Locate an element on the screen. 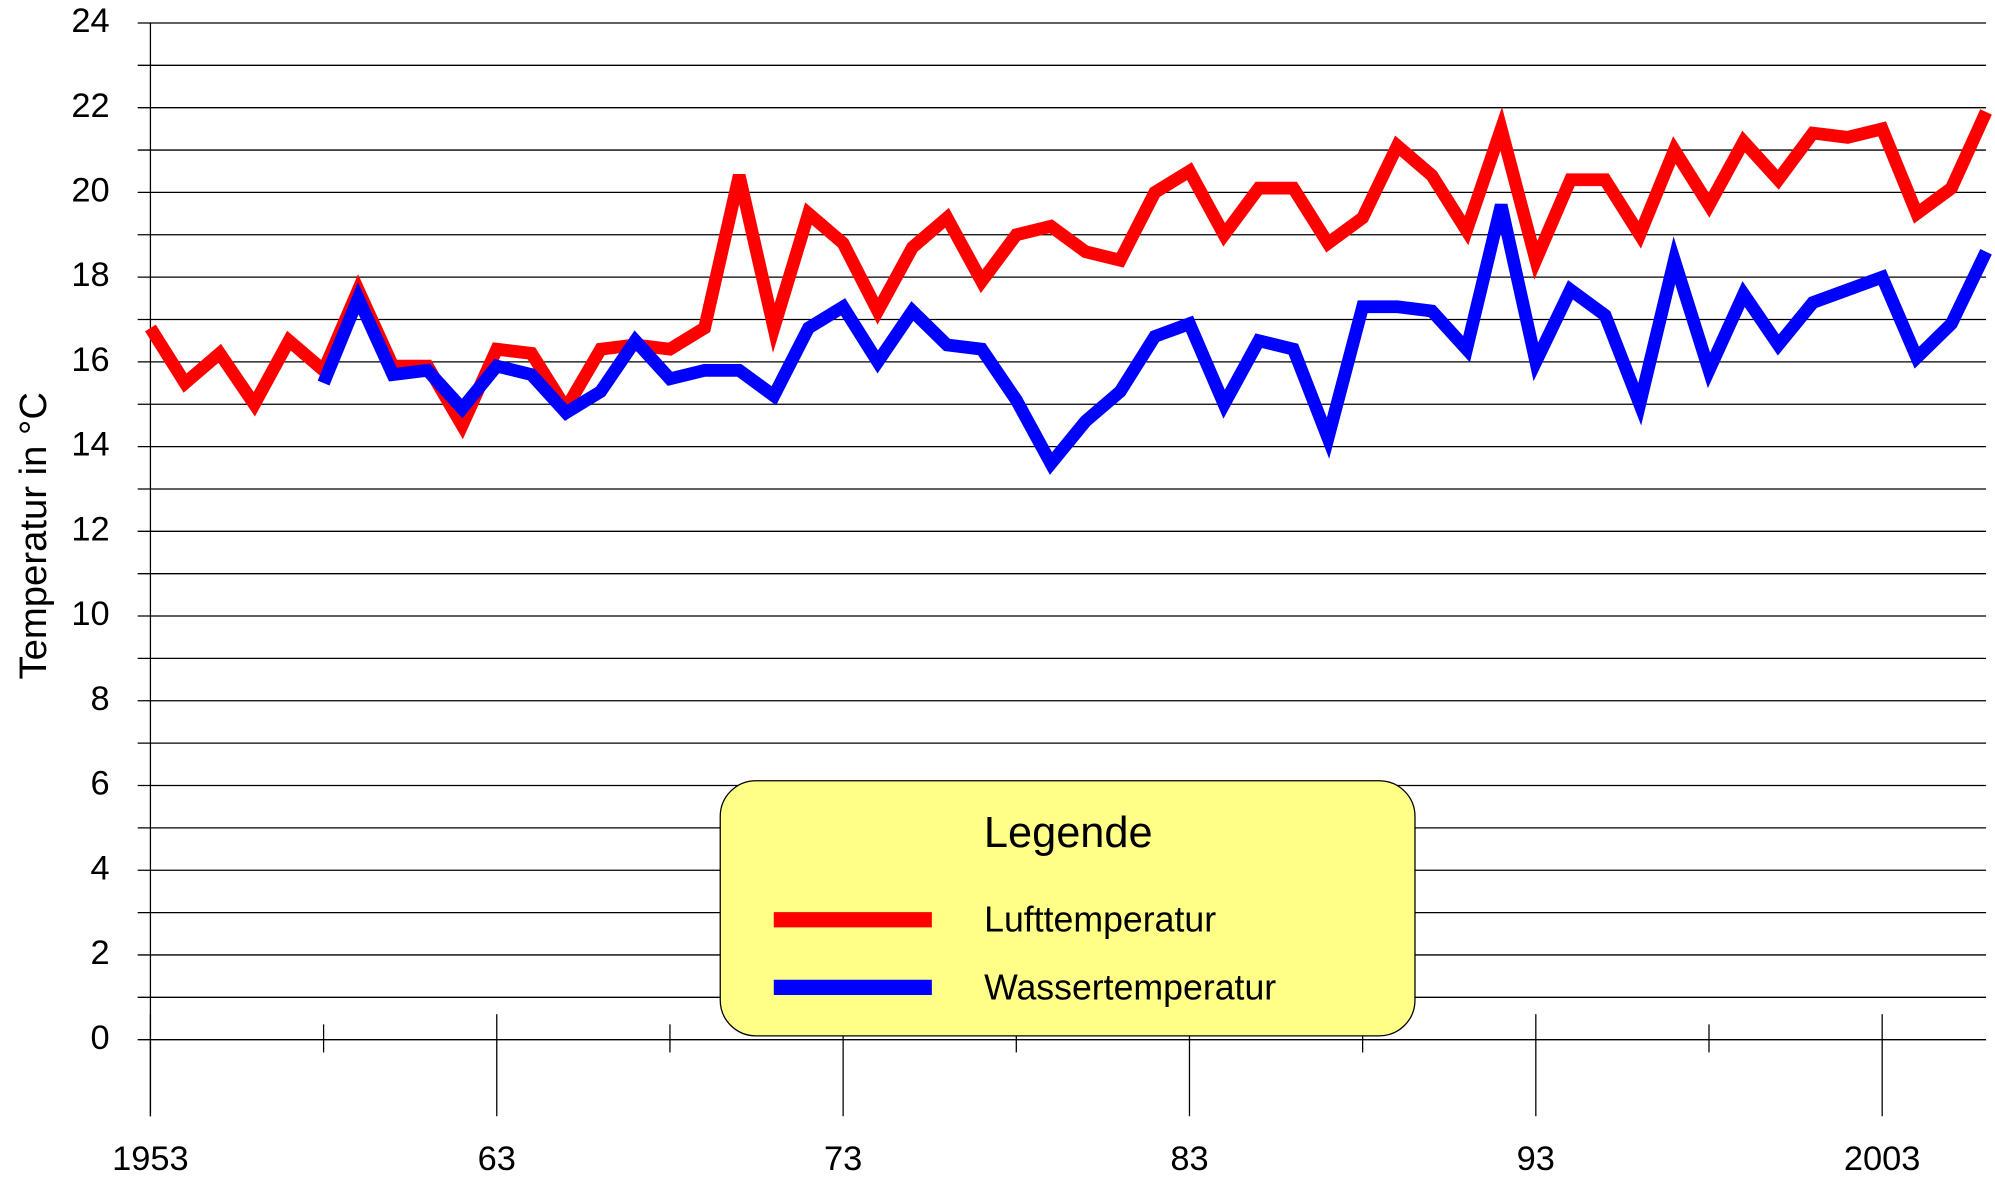 Image resolution: width=1995 pixels, height=1180 pixels. legend-box is located at coordinates (1067, 908).